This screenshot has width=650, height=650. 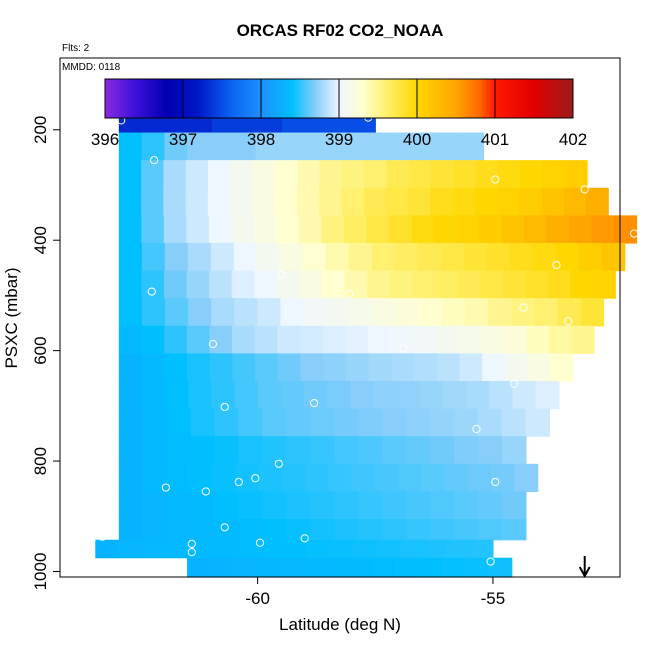 What do you see at coordinates (339, 139) in the screenshot?
I see `colorbar-tick-label: 399` at bounding box center [339, 139].